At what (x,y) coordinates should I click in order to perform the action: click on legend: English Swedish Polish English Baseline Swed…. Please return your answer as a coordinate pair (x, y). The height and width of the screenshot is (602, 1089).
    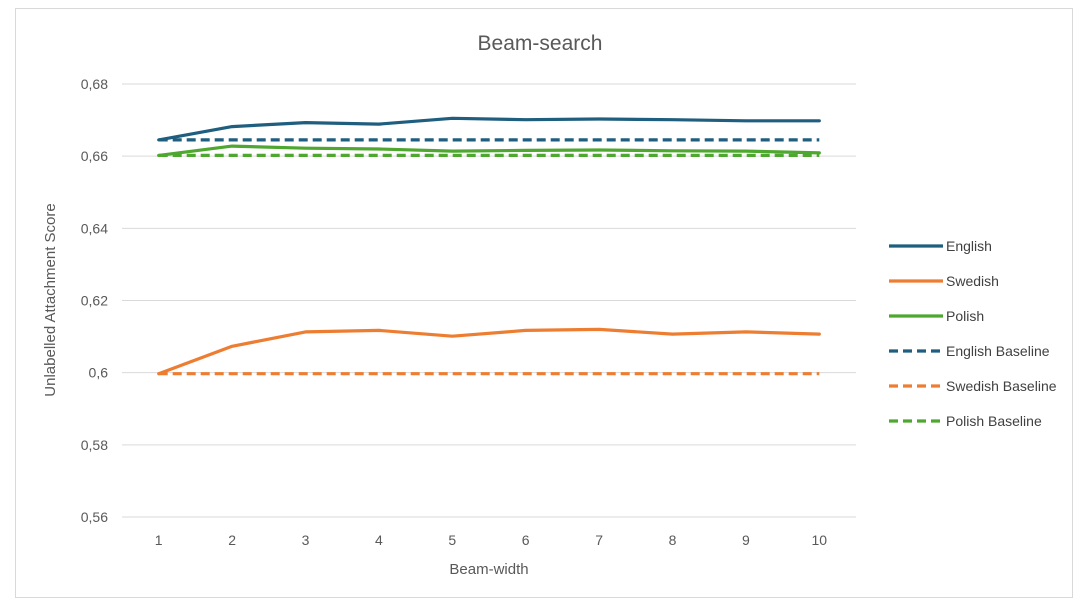
    Looking at the image, I should click on (973, 333).